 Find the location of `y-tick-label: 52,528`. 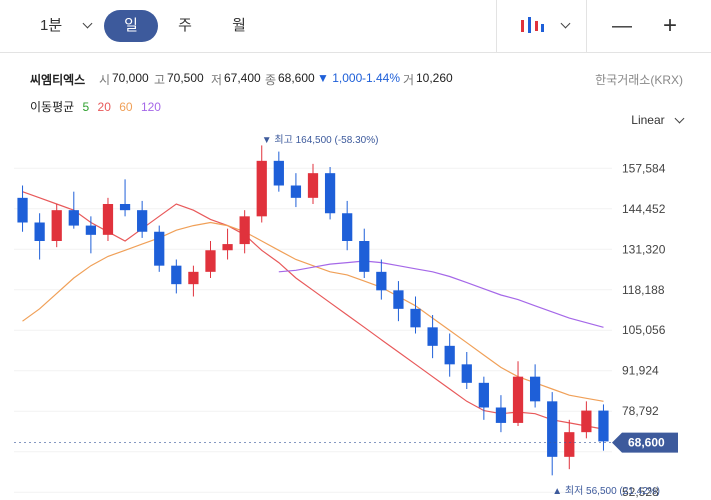

y-tick-label: 52,528 is located at coordinates (640, 492).